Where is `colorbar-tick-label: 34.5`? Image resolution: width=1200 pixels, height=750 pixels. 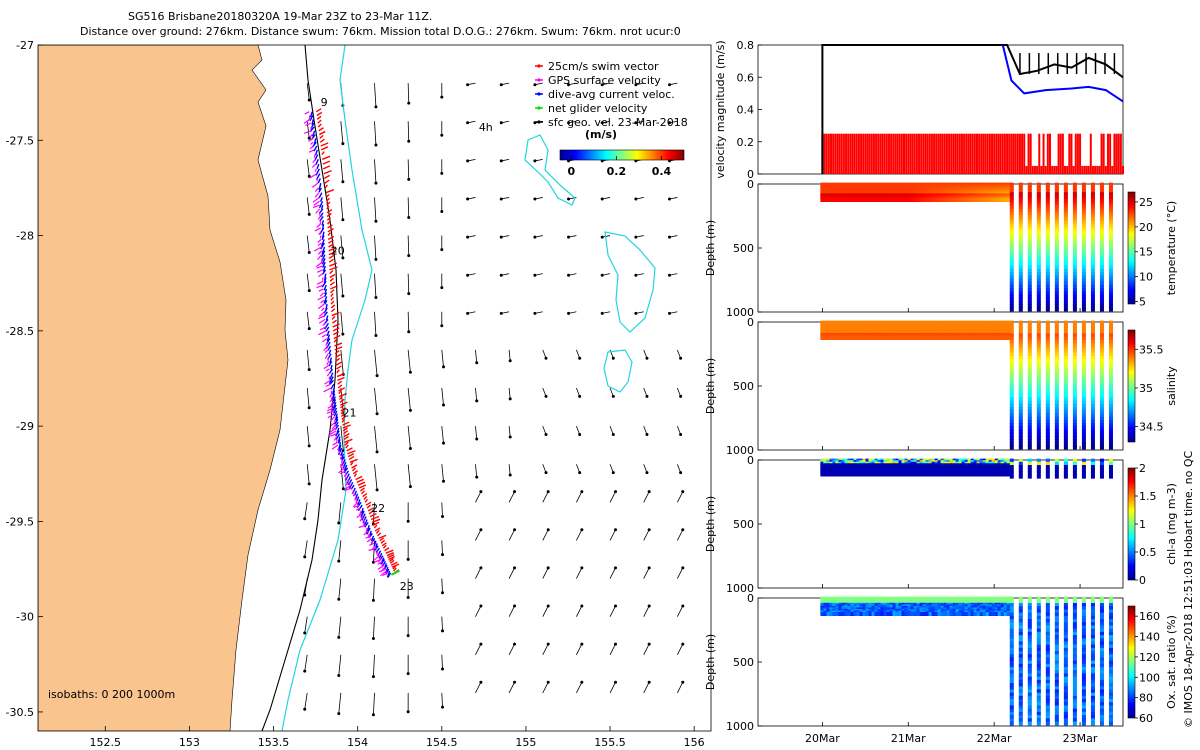 colorbar-tick-label: 34.5 is located at coordinates (1151, 427).